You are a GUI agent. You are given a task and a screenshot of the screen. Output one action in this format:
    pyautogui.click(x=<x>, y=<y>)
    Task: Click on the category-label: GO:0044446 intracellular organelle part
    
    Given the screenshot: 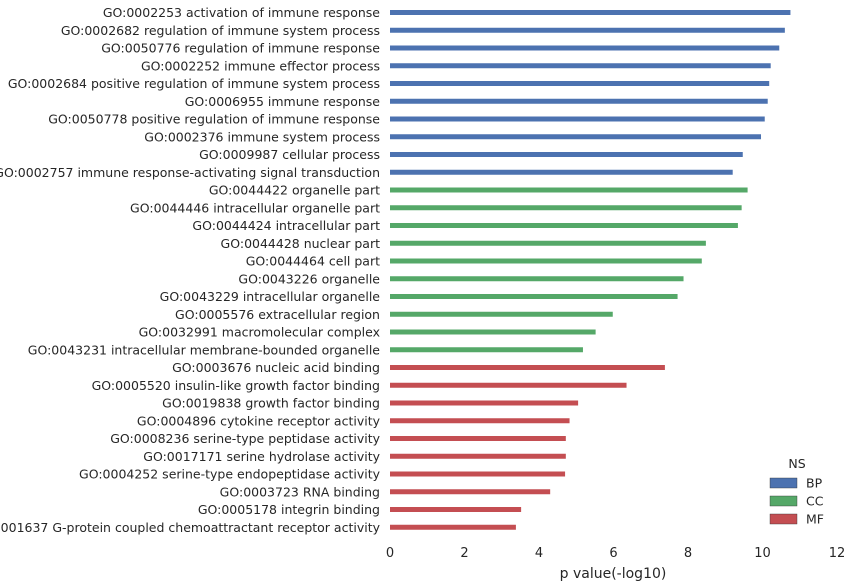 What is the action you would take?
    pyautogui.click(x=255, y=207)
    